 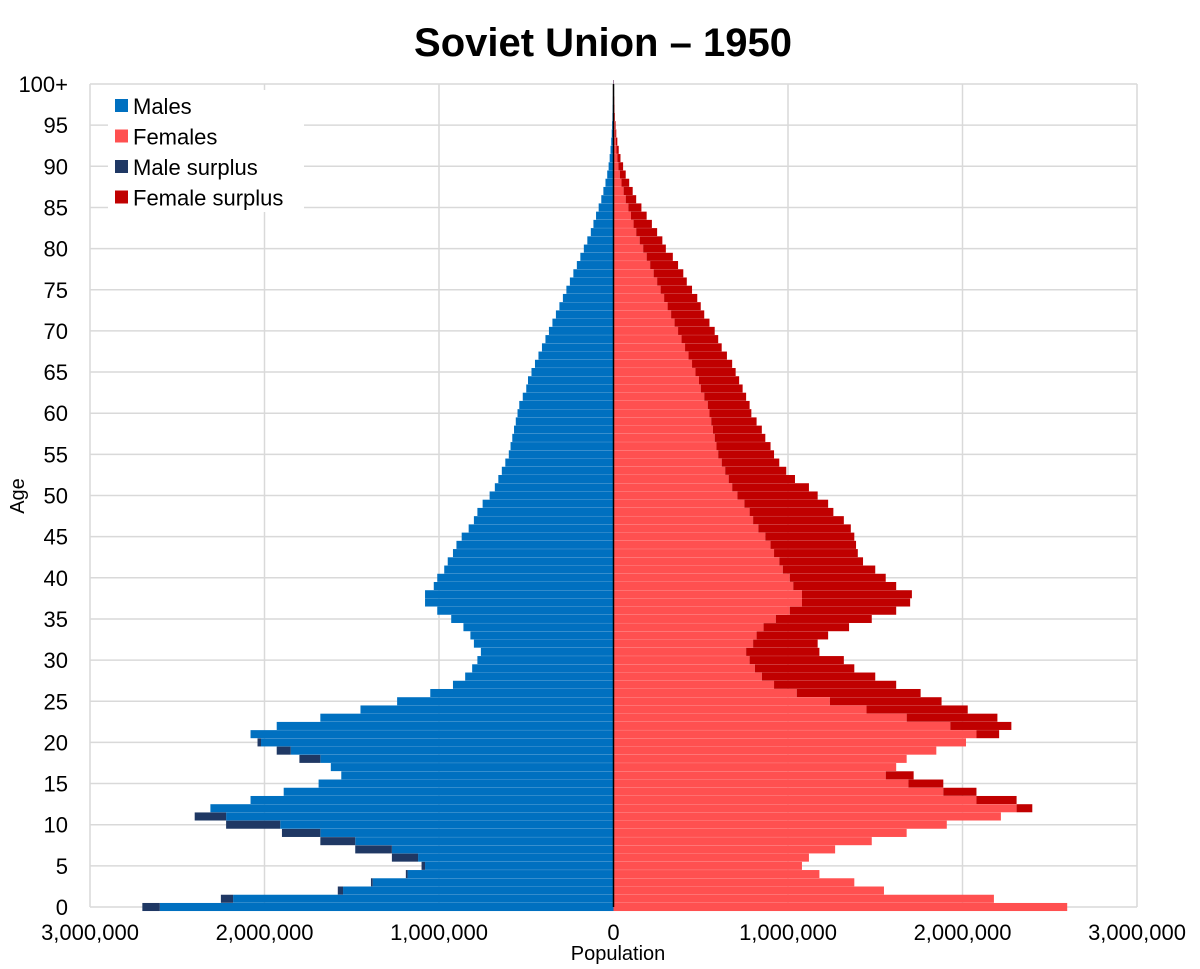 What do you see at coordinates (56, 166) in the screenshot?
I see `y-tick-label: 90` at bounding box center [56, 166].